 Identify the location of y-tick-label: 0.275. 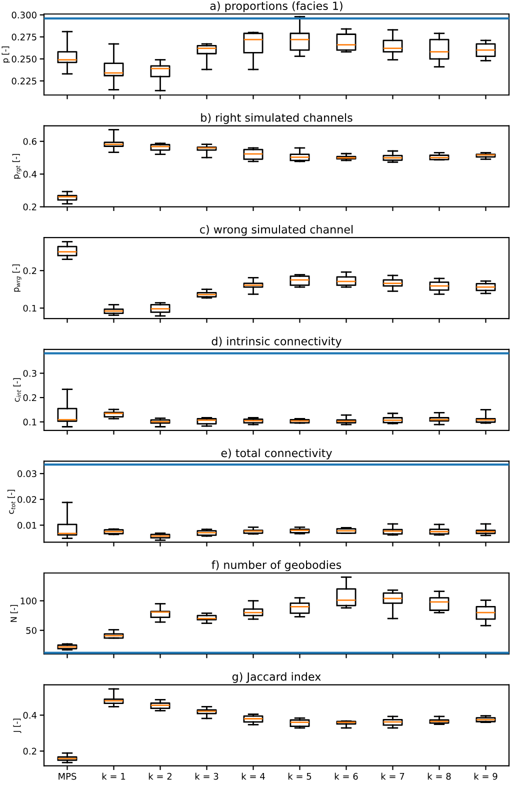
(24, 37).